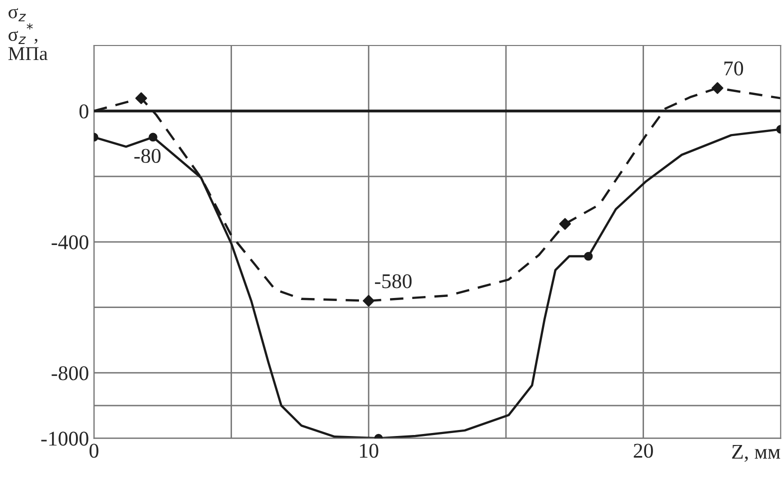 The width and height of the screenshot is (783, 479). Describe the element at coordinates (94, 451) in the screenshot. I see `x-tick-label: 0` at that location.